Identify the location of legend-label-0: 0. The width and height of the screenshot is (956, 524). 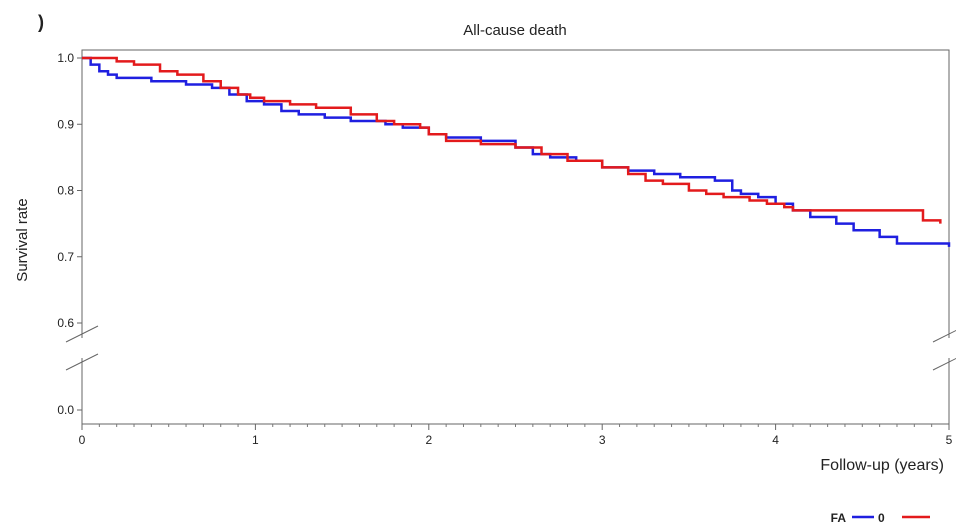
(881, 517).